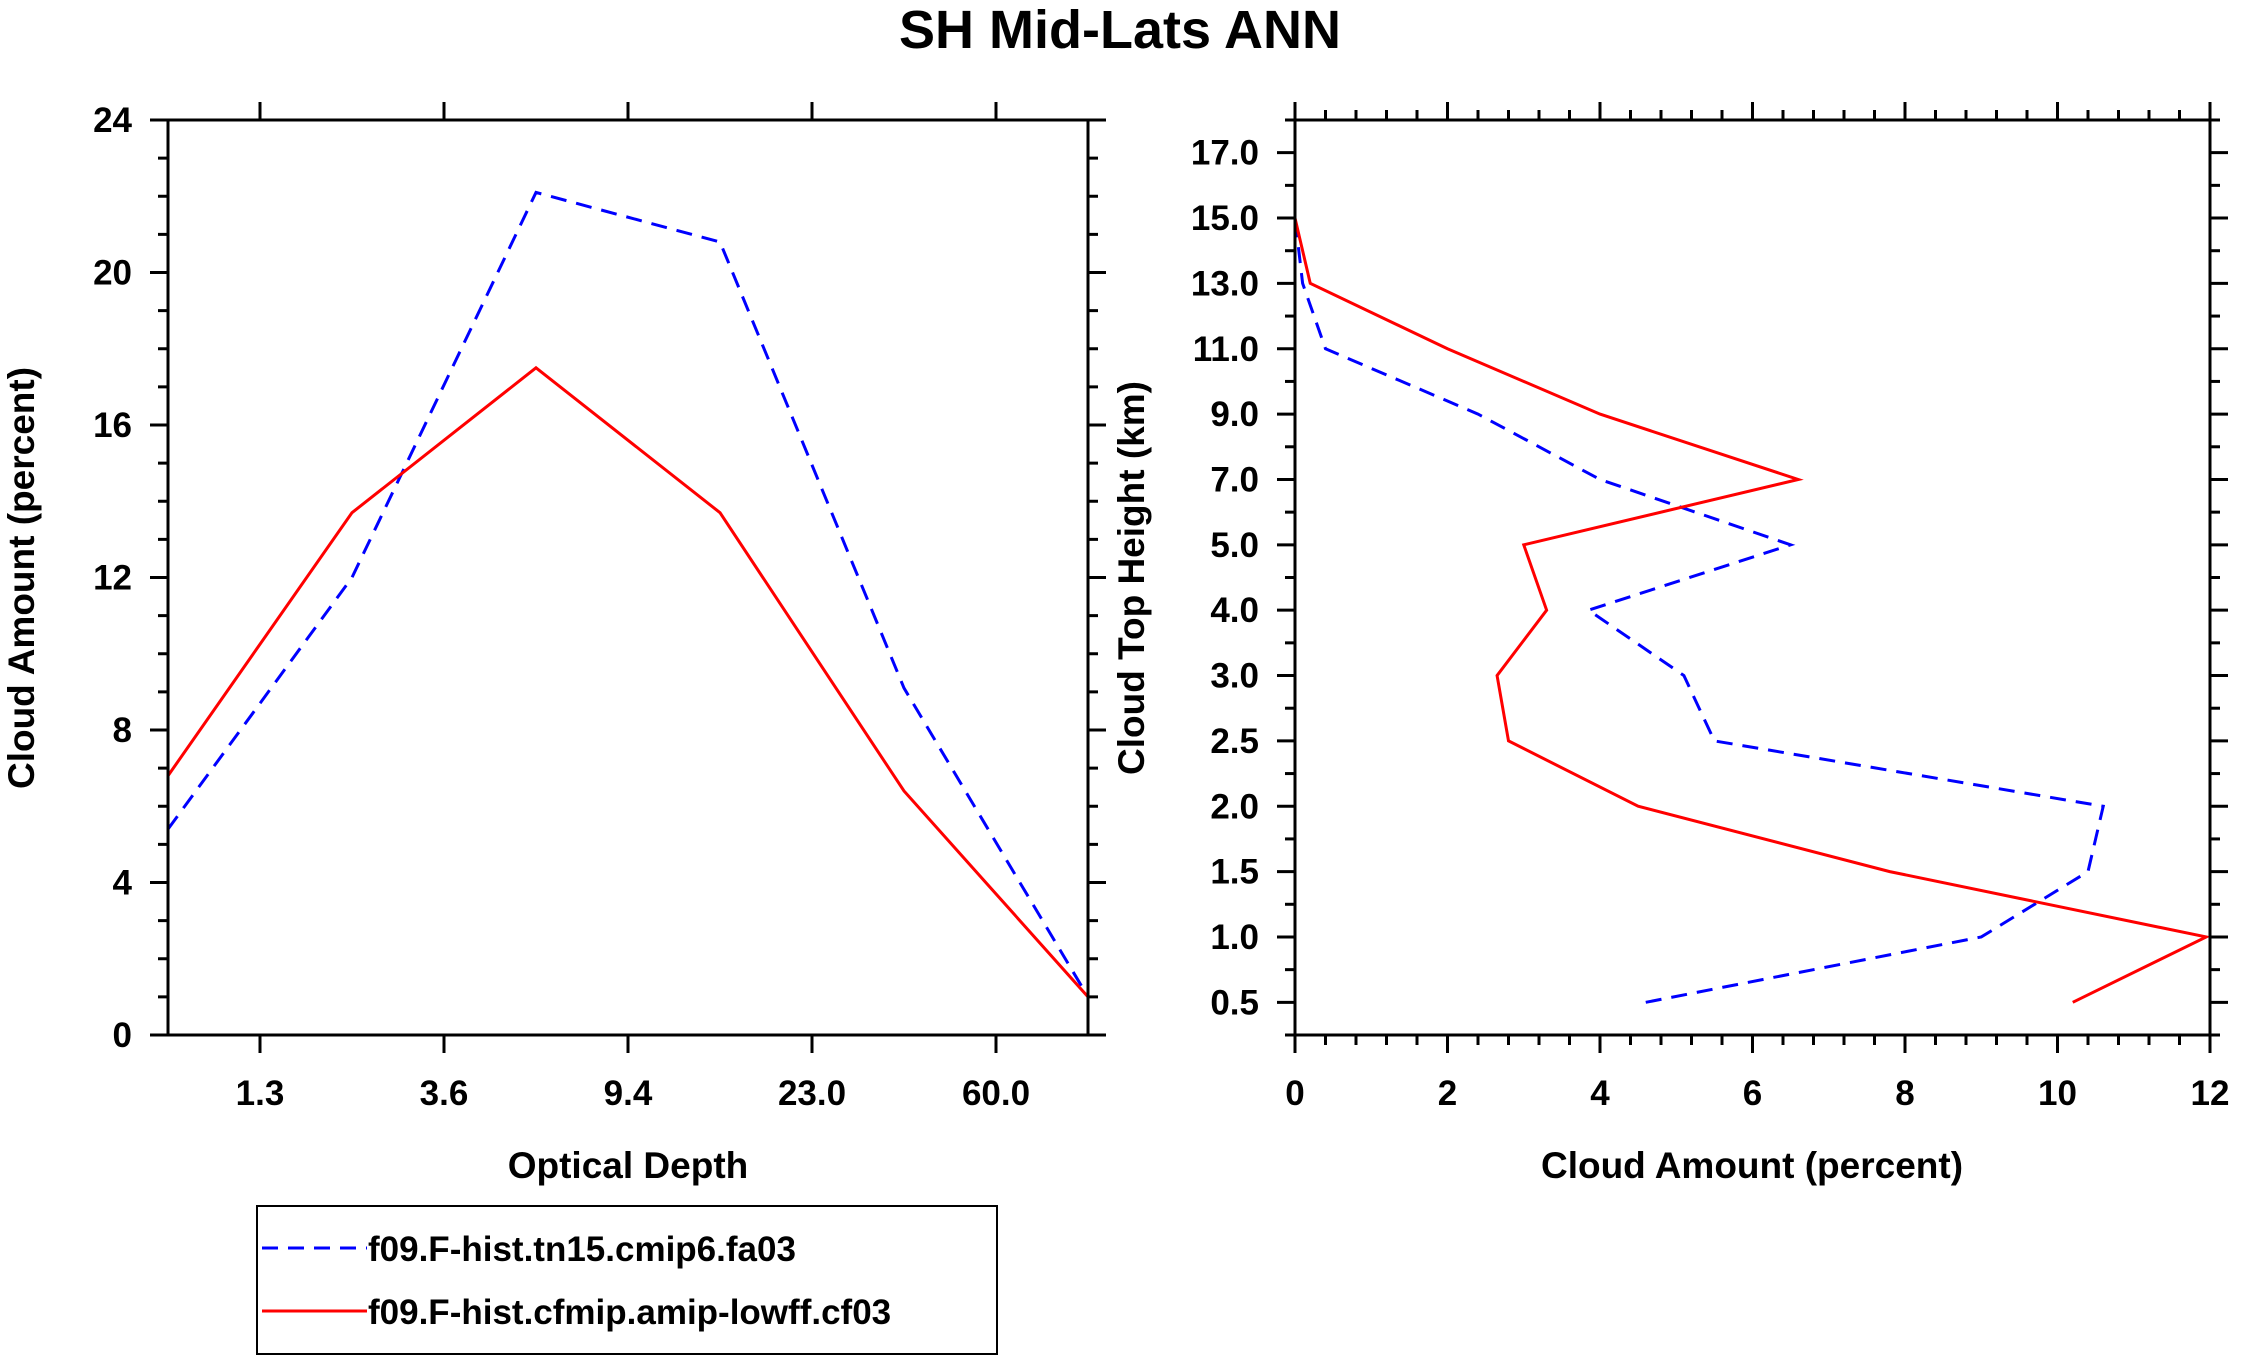 Image resolution: width=2241 pixels, height=1365 pixels. I want to click on x-tick-label: 10, so click(2057, 1093).